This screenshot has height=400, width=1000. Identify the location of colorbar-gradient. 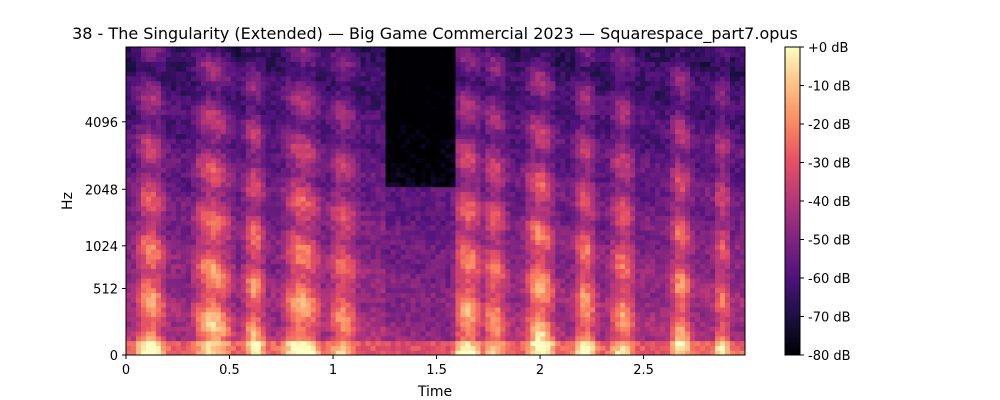
(792, 201).